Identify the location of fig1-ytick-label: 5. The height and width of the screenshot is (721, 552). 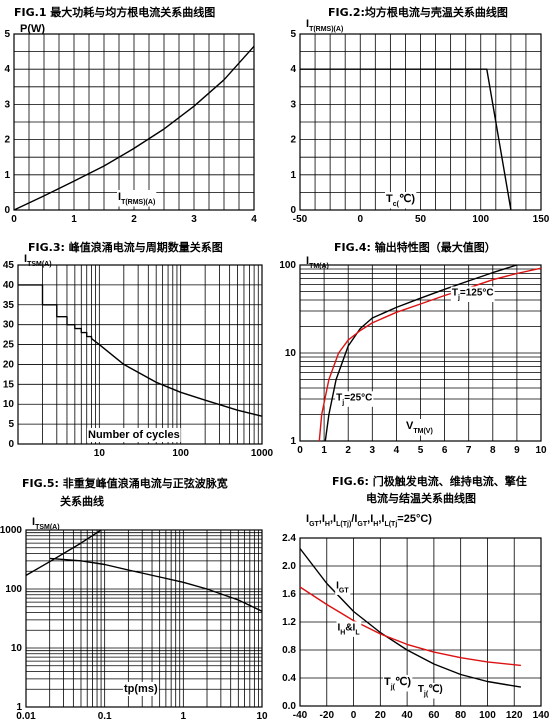
(7, 34).